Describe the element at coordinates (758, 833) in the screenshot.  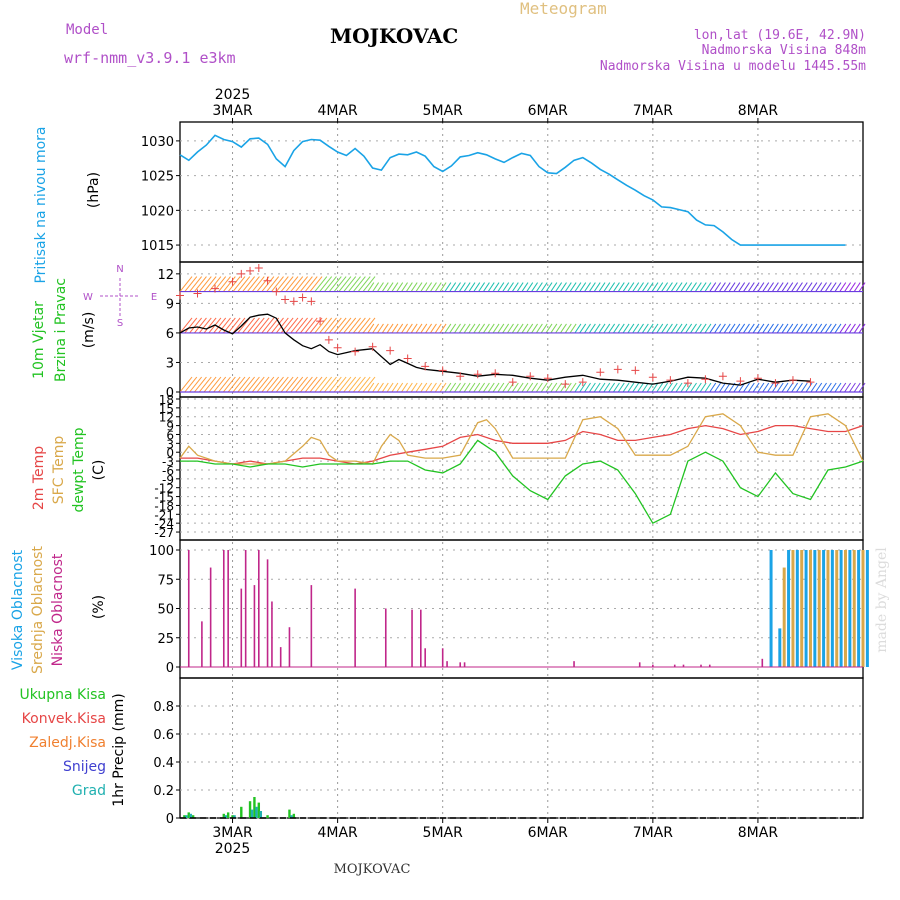
I see `x-tick-label-bottom: 8MAR` at that location.